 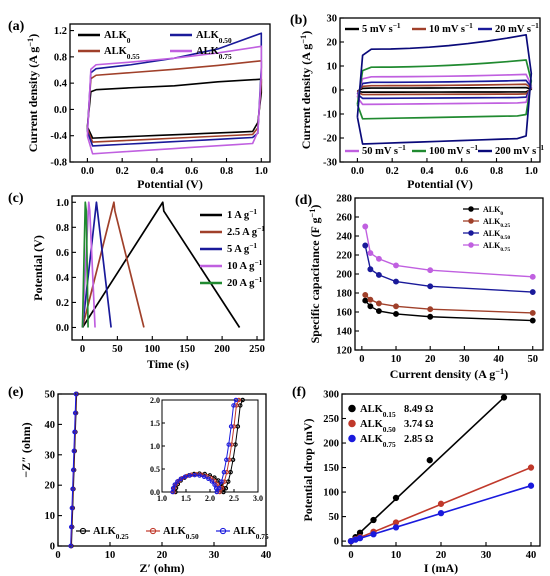 I want to click on c-ytick-label: 1.0, so click(x=62, y=203).